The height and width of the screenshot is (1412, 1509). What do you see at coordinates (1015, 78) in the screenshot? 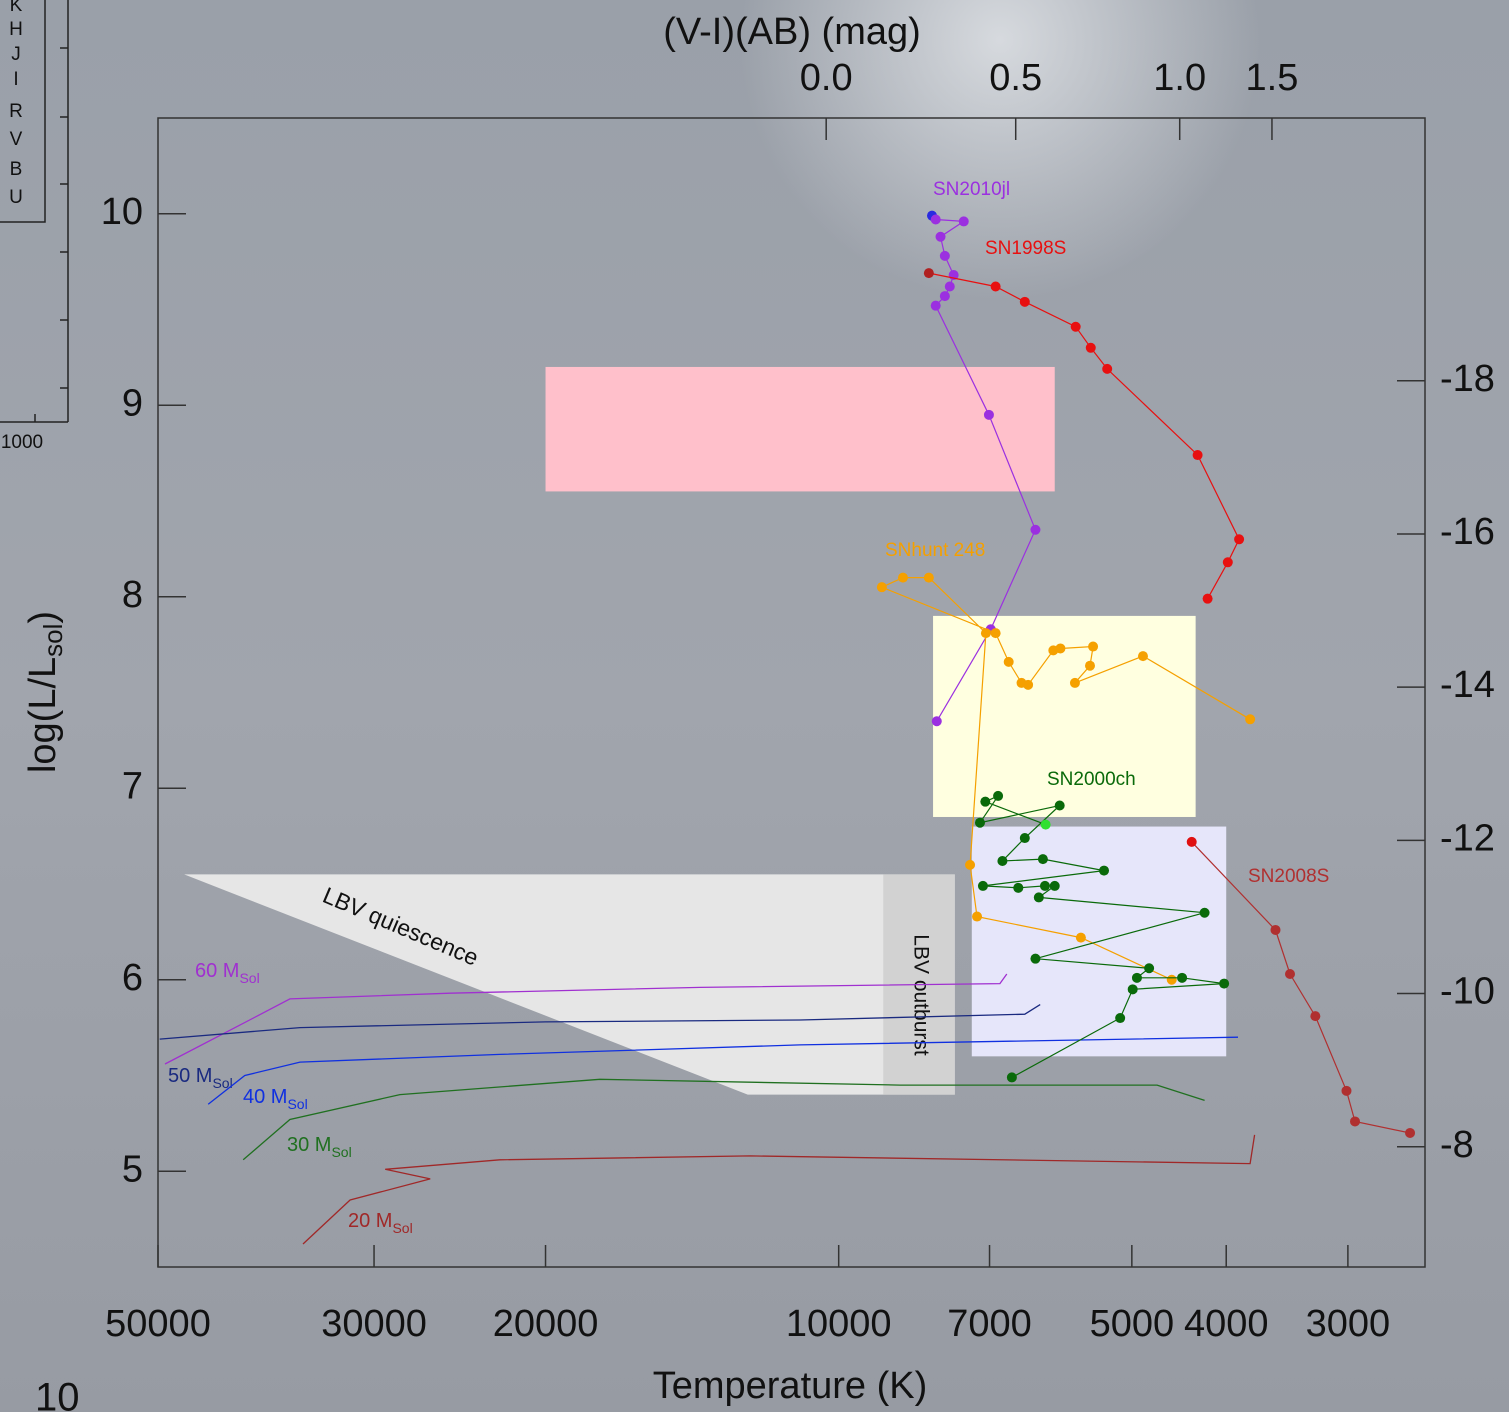
I see `x2-tick-label: 0.5` at bounding box center [1015, 78].